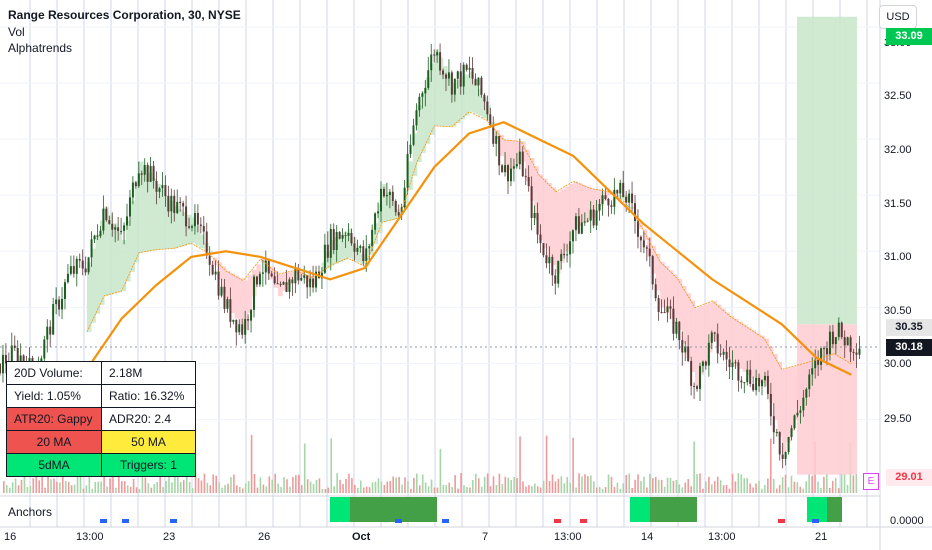 The height and width of the screenshot is (550, 932). Describe the element at coordinates (169, 537) in the screenshot. I see `time-tick: 23` at that location.